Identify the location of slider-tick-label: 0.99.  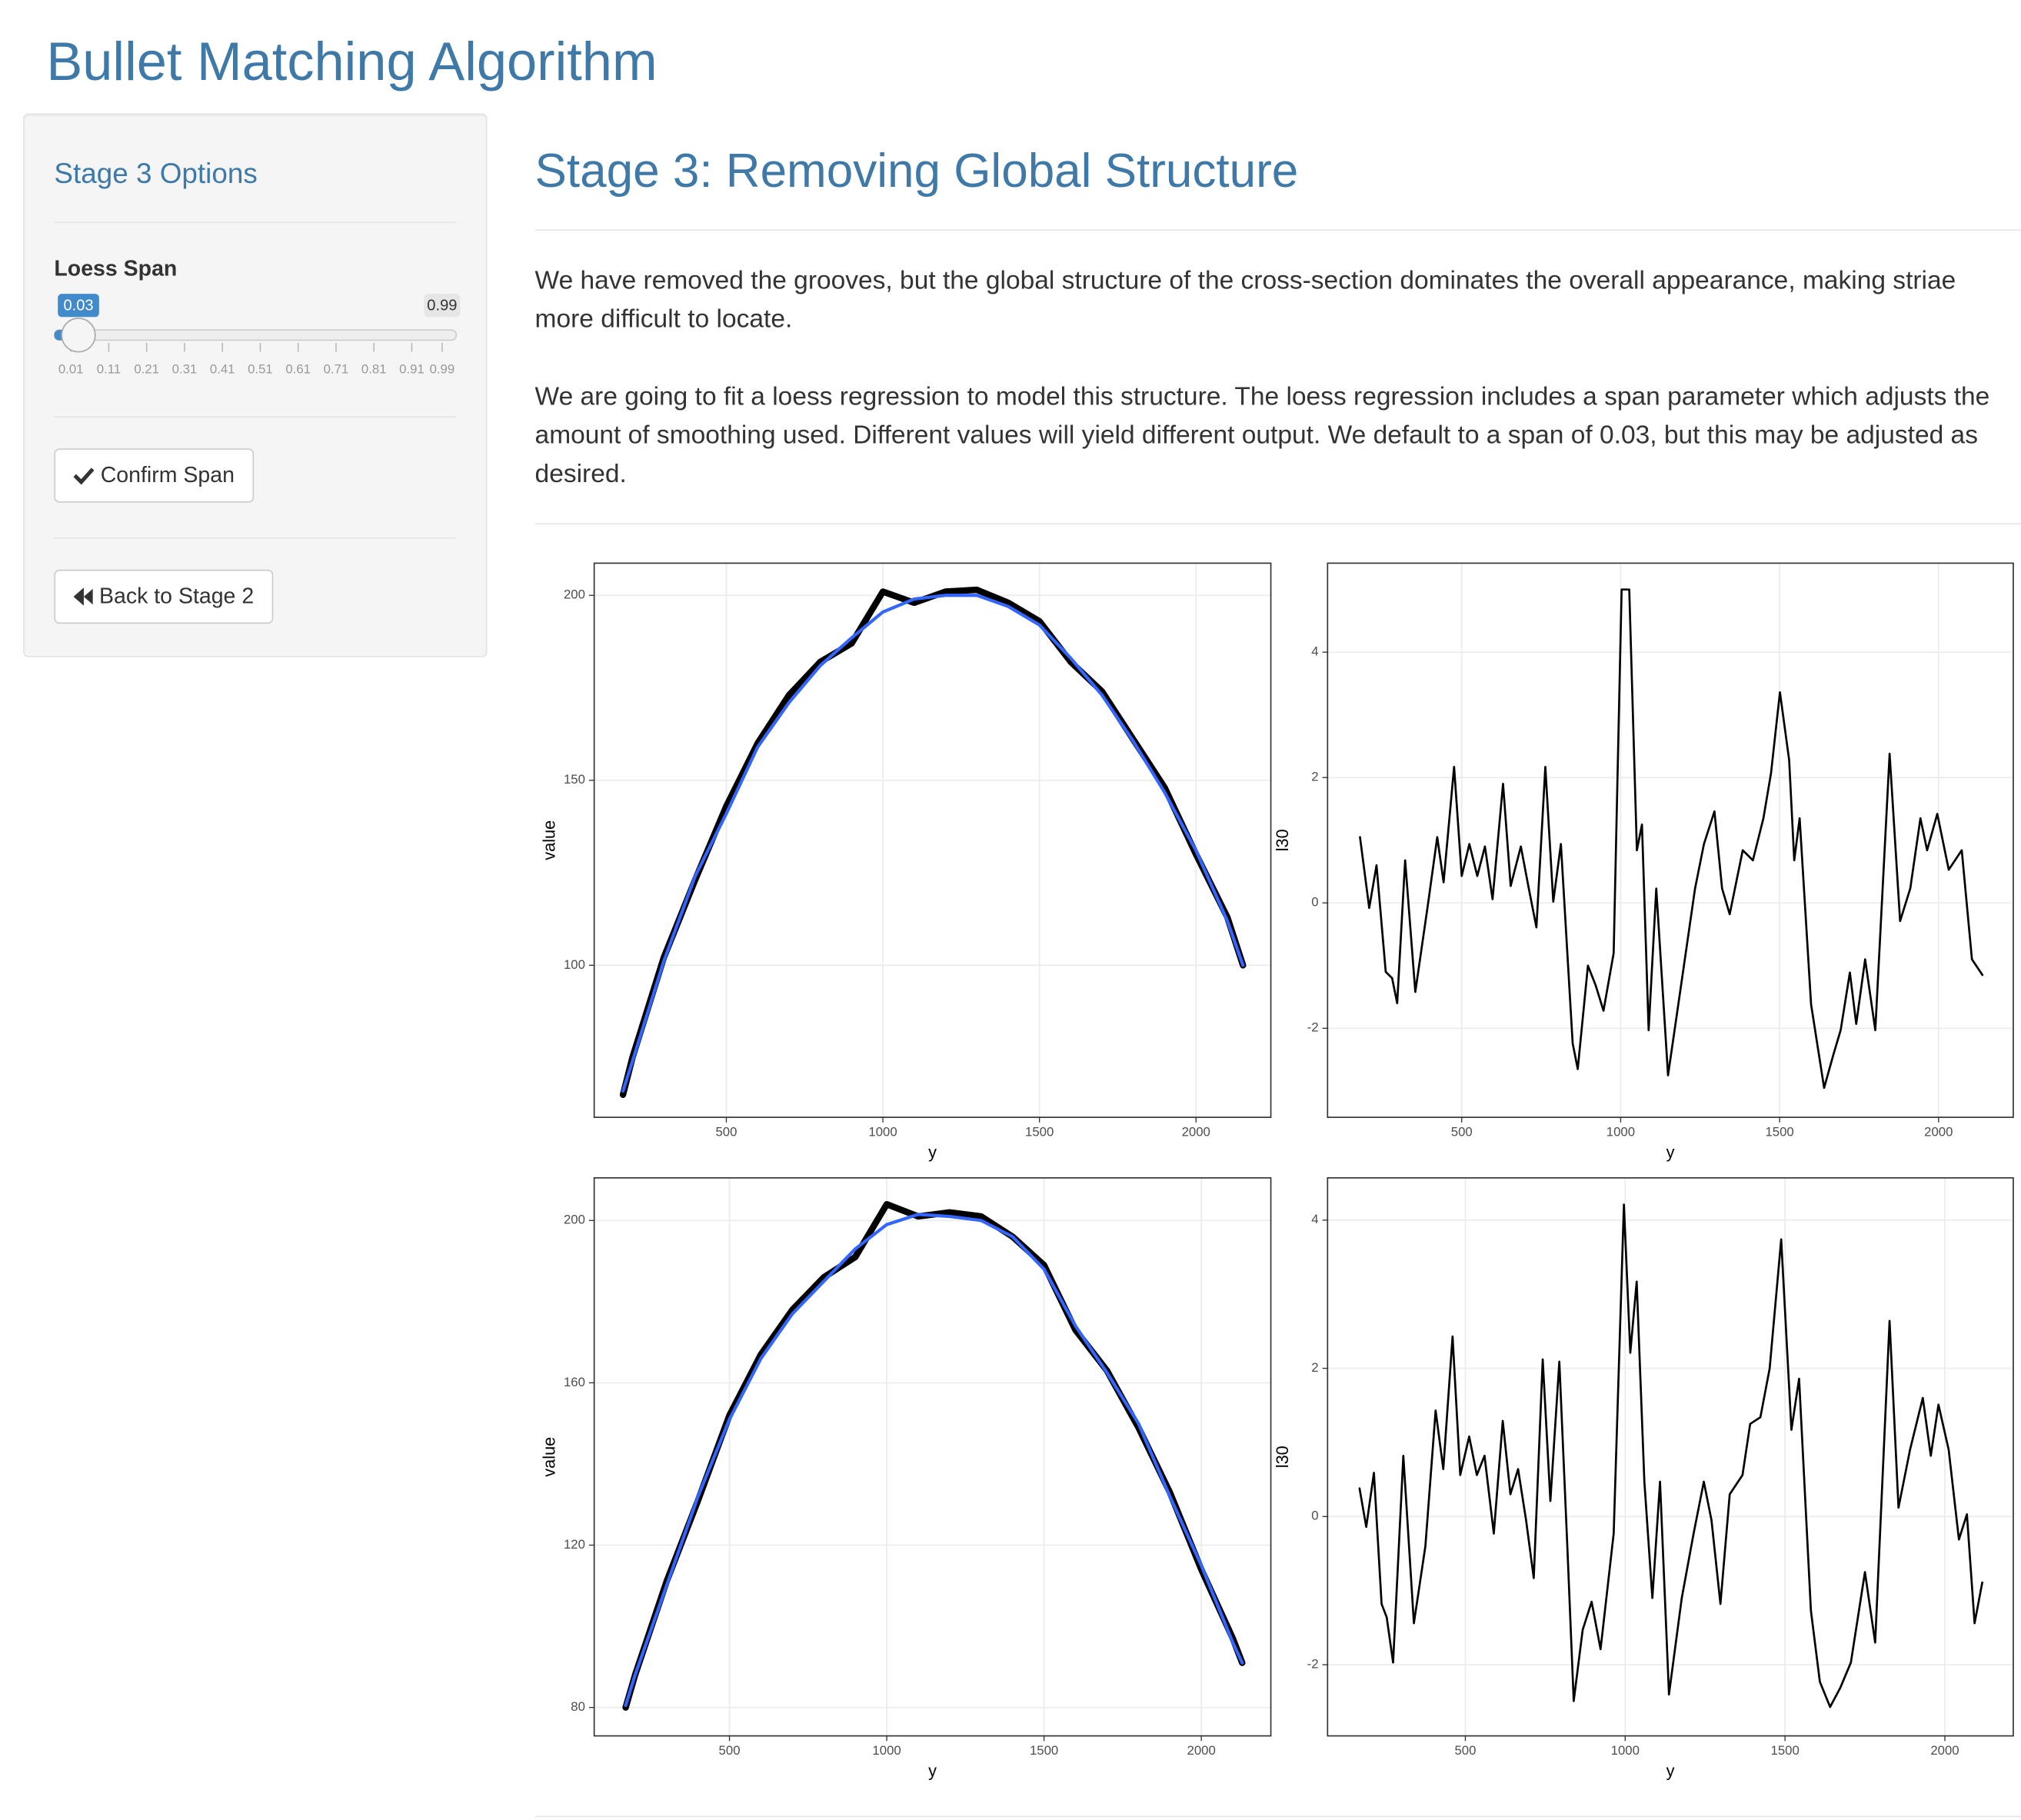
(442, 368).